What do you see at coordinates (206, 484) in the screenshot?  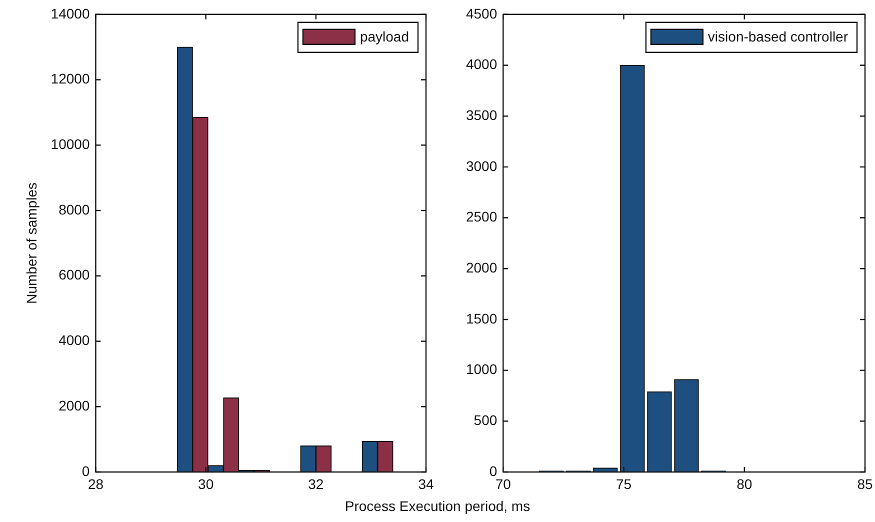 I see `x-tick-label: 30` at bounding box center [206, 484].